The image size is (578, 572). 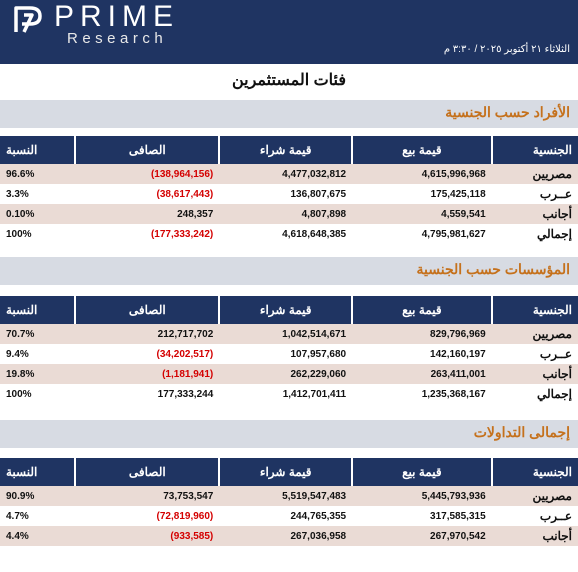 I want to click on cell-sell-value: 5,445,793,936, so click(x=422, y=496).